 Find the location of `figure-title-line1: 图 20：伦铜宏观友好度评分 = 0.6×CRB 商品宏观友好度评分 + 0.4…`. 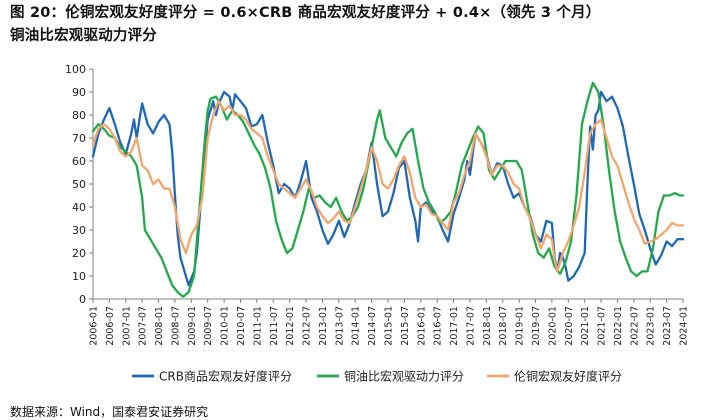

figure-title-line1: 图 20：伦铜宏观友好度评分 = 0.6×CRB 商品宏观友好度评分 + 0.4… is located at coordinates (305, 13).